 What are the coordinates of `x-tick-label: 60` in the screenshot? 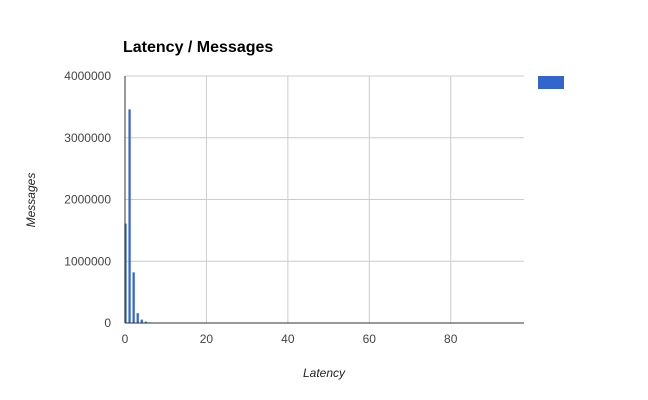 It's located at (370, 339).